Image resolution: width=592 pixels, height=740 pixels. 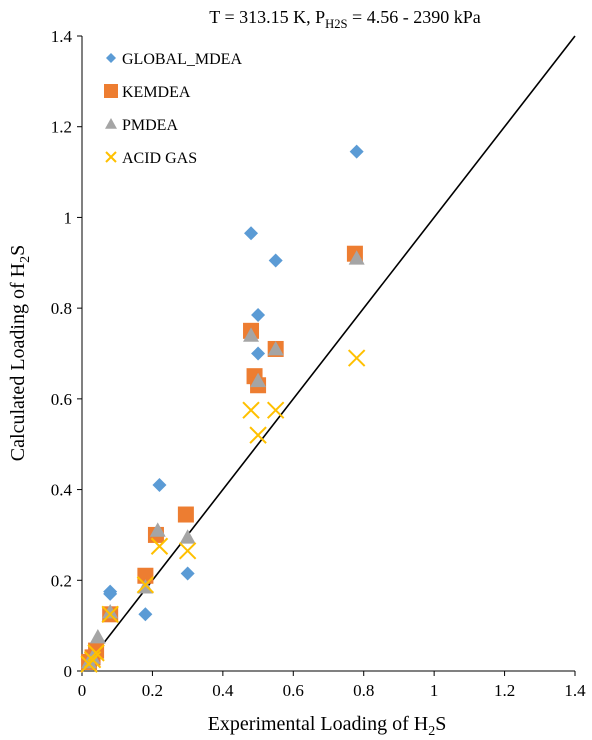 I want to click on text-part: Experimental Loading of H, so click(x=318, y=724).